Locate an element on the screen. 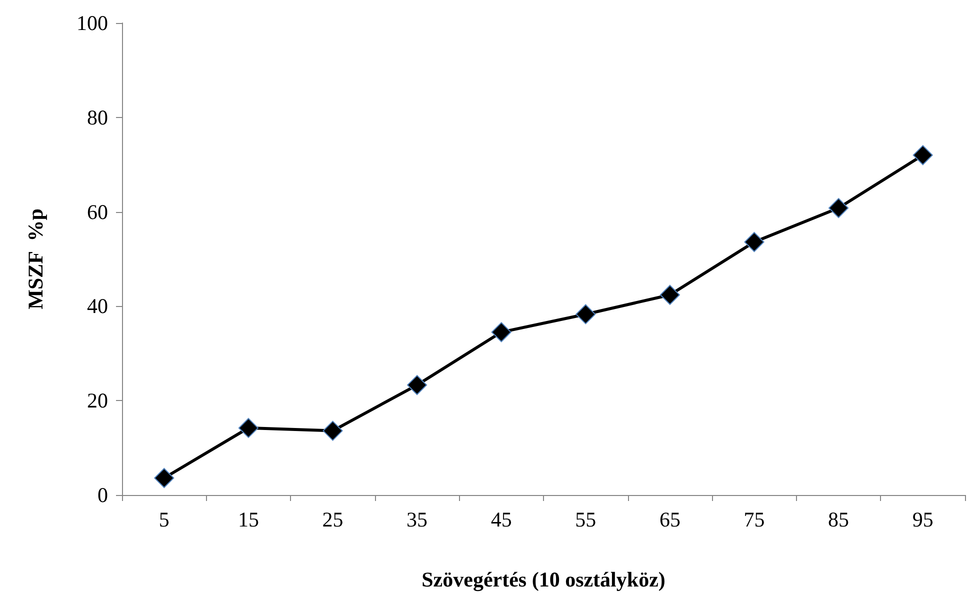 The width and height of the screenshot is (975, 599). x-tick-label: 15 is located at coordinates (248, 520).